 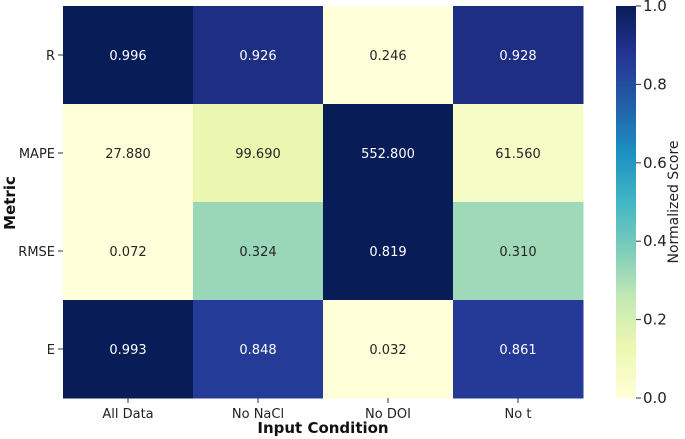 What do you see at coordinates (626, 202) in the screenshot?
I see `colorbar` at bounding box center [626, 202].